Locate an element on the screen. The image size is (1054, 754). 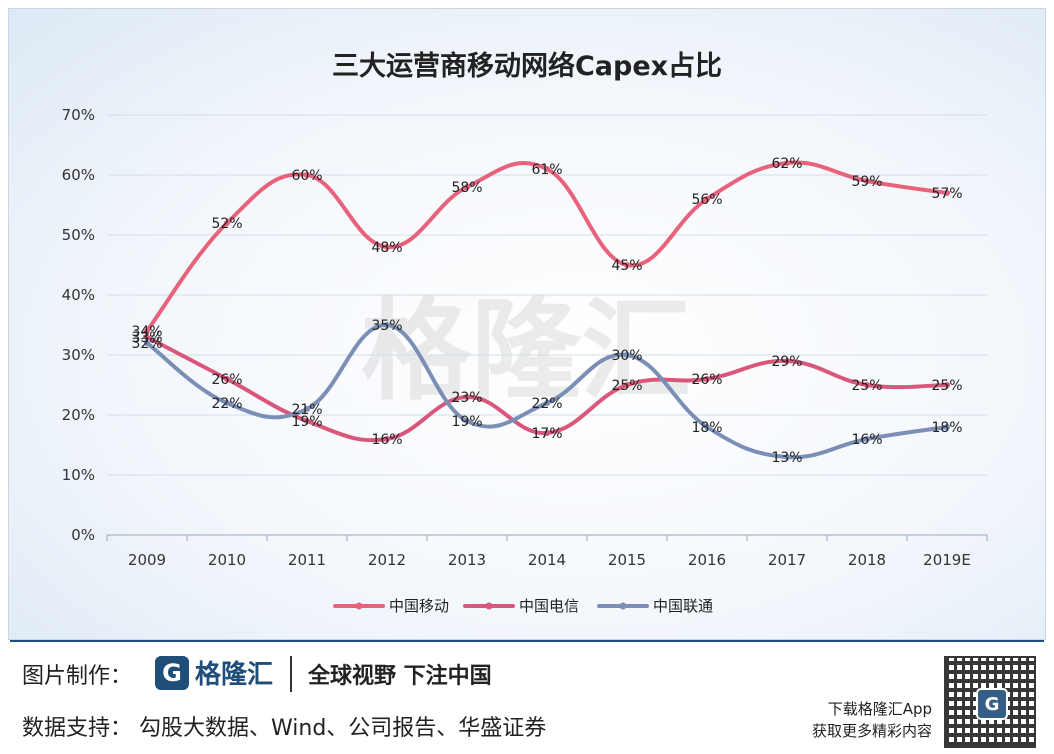
x-tick-label: 2009 is located at coordinates (147, 560).